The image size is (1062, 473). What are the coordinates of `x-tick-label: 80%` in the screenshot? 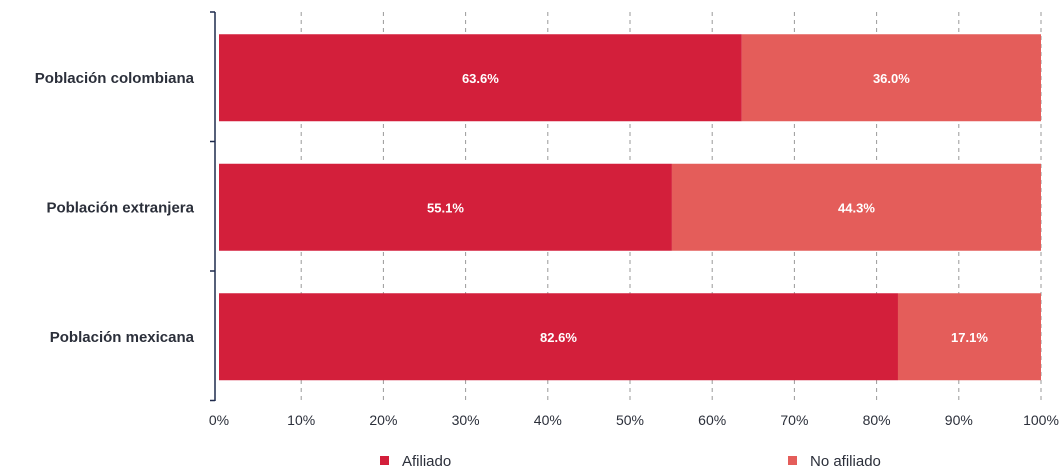 It's located at (877, 420).